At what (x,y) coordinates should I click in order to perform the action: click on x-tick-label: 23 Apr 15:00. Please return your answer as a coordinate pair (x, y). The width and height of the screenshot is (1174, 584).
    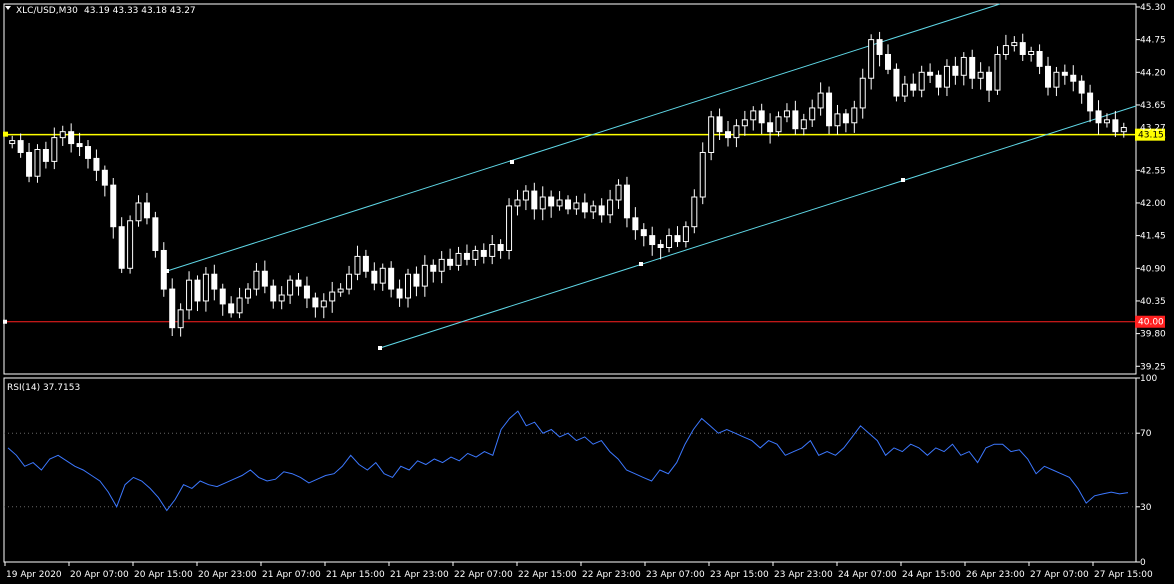
    Looking at the image, I should click on (739, 575).